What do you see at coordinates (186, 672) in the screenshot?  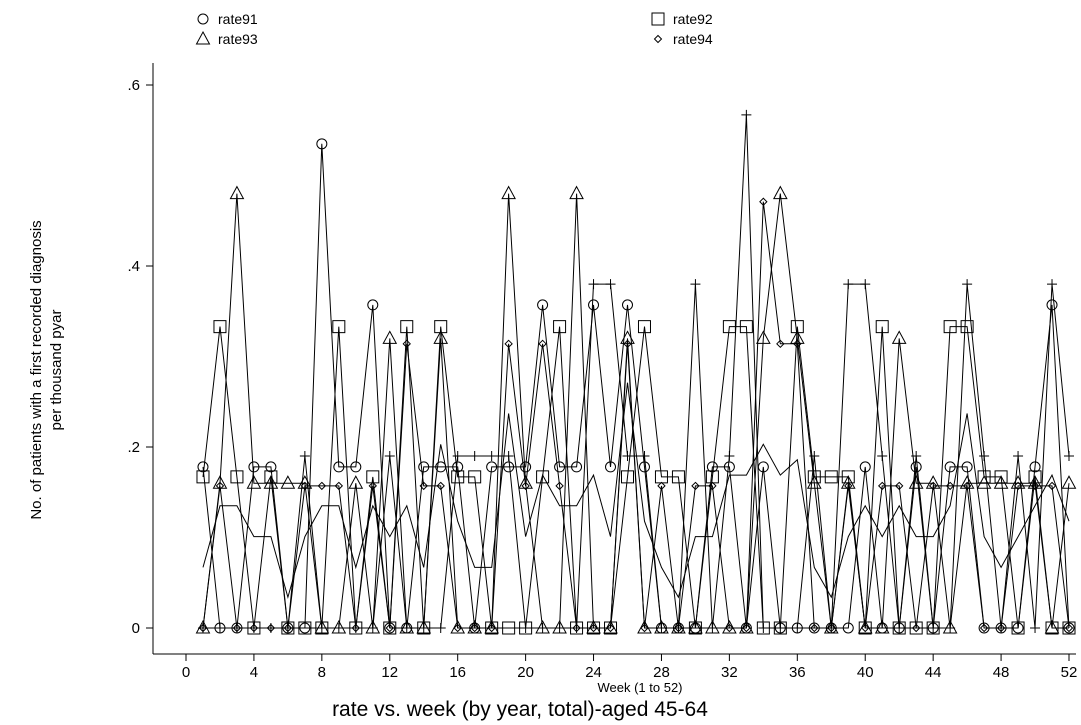 I see `x-tick-label: 0` at bounding box center [186, 672].